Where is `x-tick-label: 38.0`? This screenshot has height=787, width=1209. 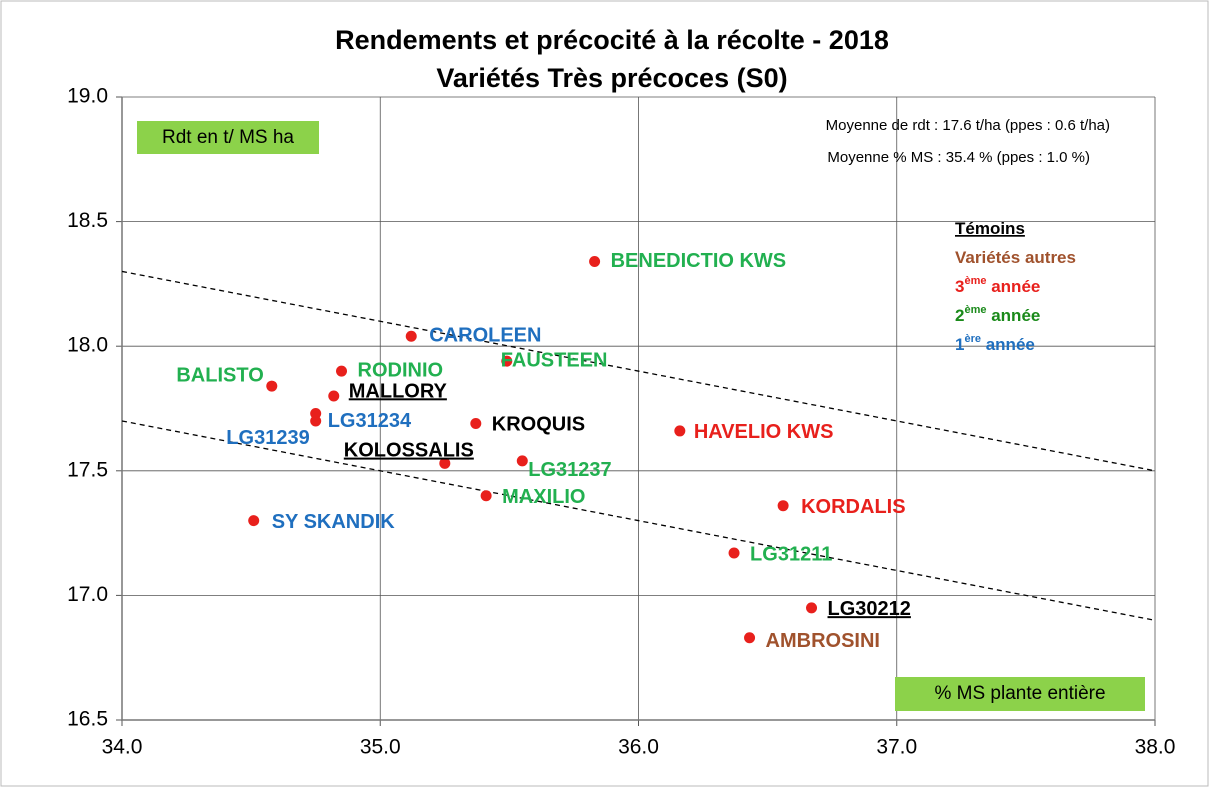 x-tick-label: 38.0 is located at coordinates (1155, 747).